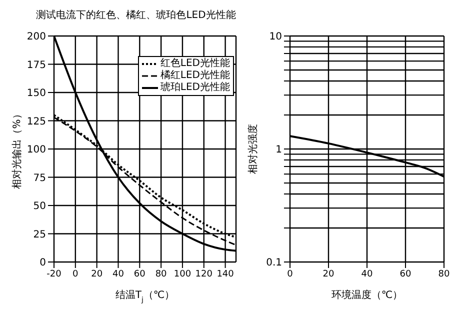 This screenshot has width=453, height=333. What do you see at coordinates (275, 37) in the screenshot?
I see `y-tick-label: 10` at bounding box center [275, 37].